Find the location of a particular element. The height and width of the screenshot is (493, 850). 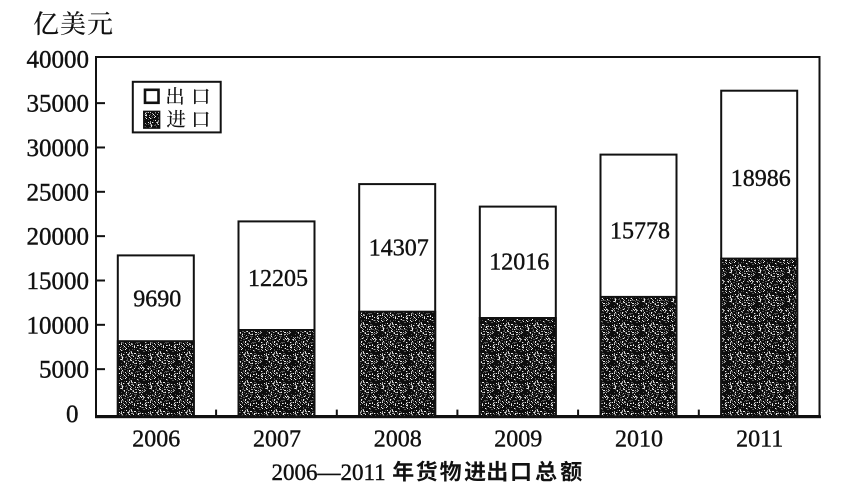

svg-text: 2009 is located at coordinates (518, 440).